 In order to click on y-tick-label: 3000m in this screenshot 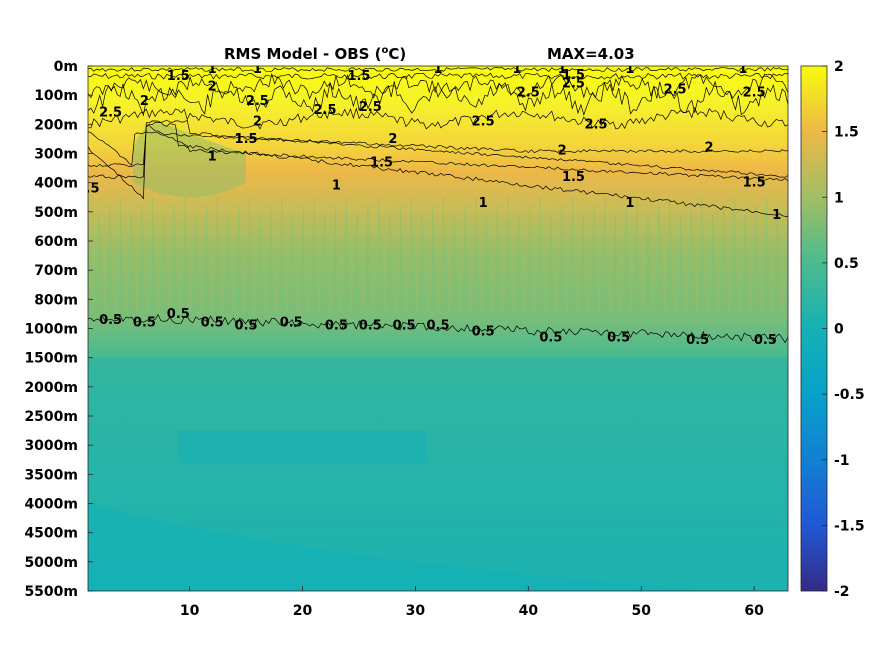, I will do `click(51, 446)`.